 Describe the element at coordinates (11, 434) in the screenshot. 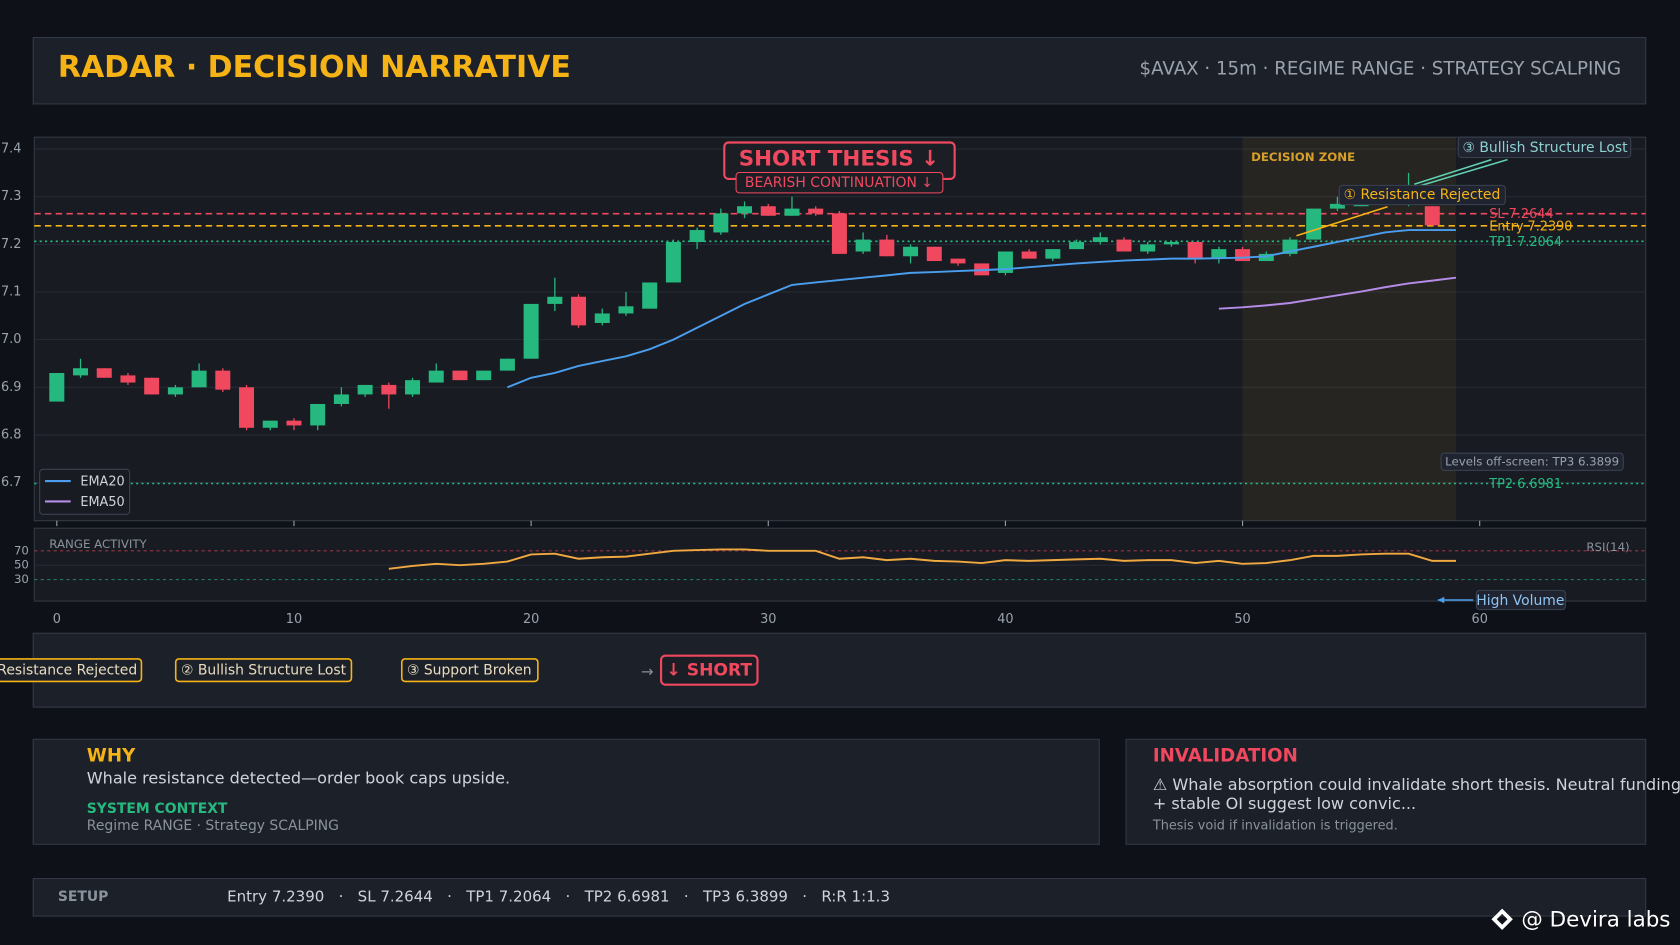

I see `y-tick-label: 6.8` at that location.